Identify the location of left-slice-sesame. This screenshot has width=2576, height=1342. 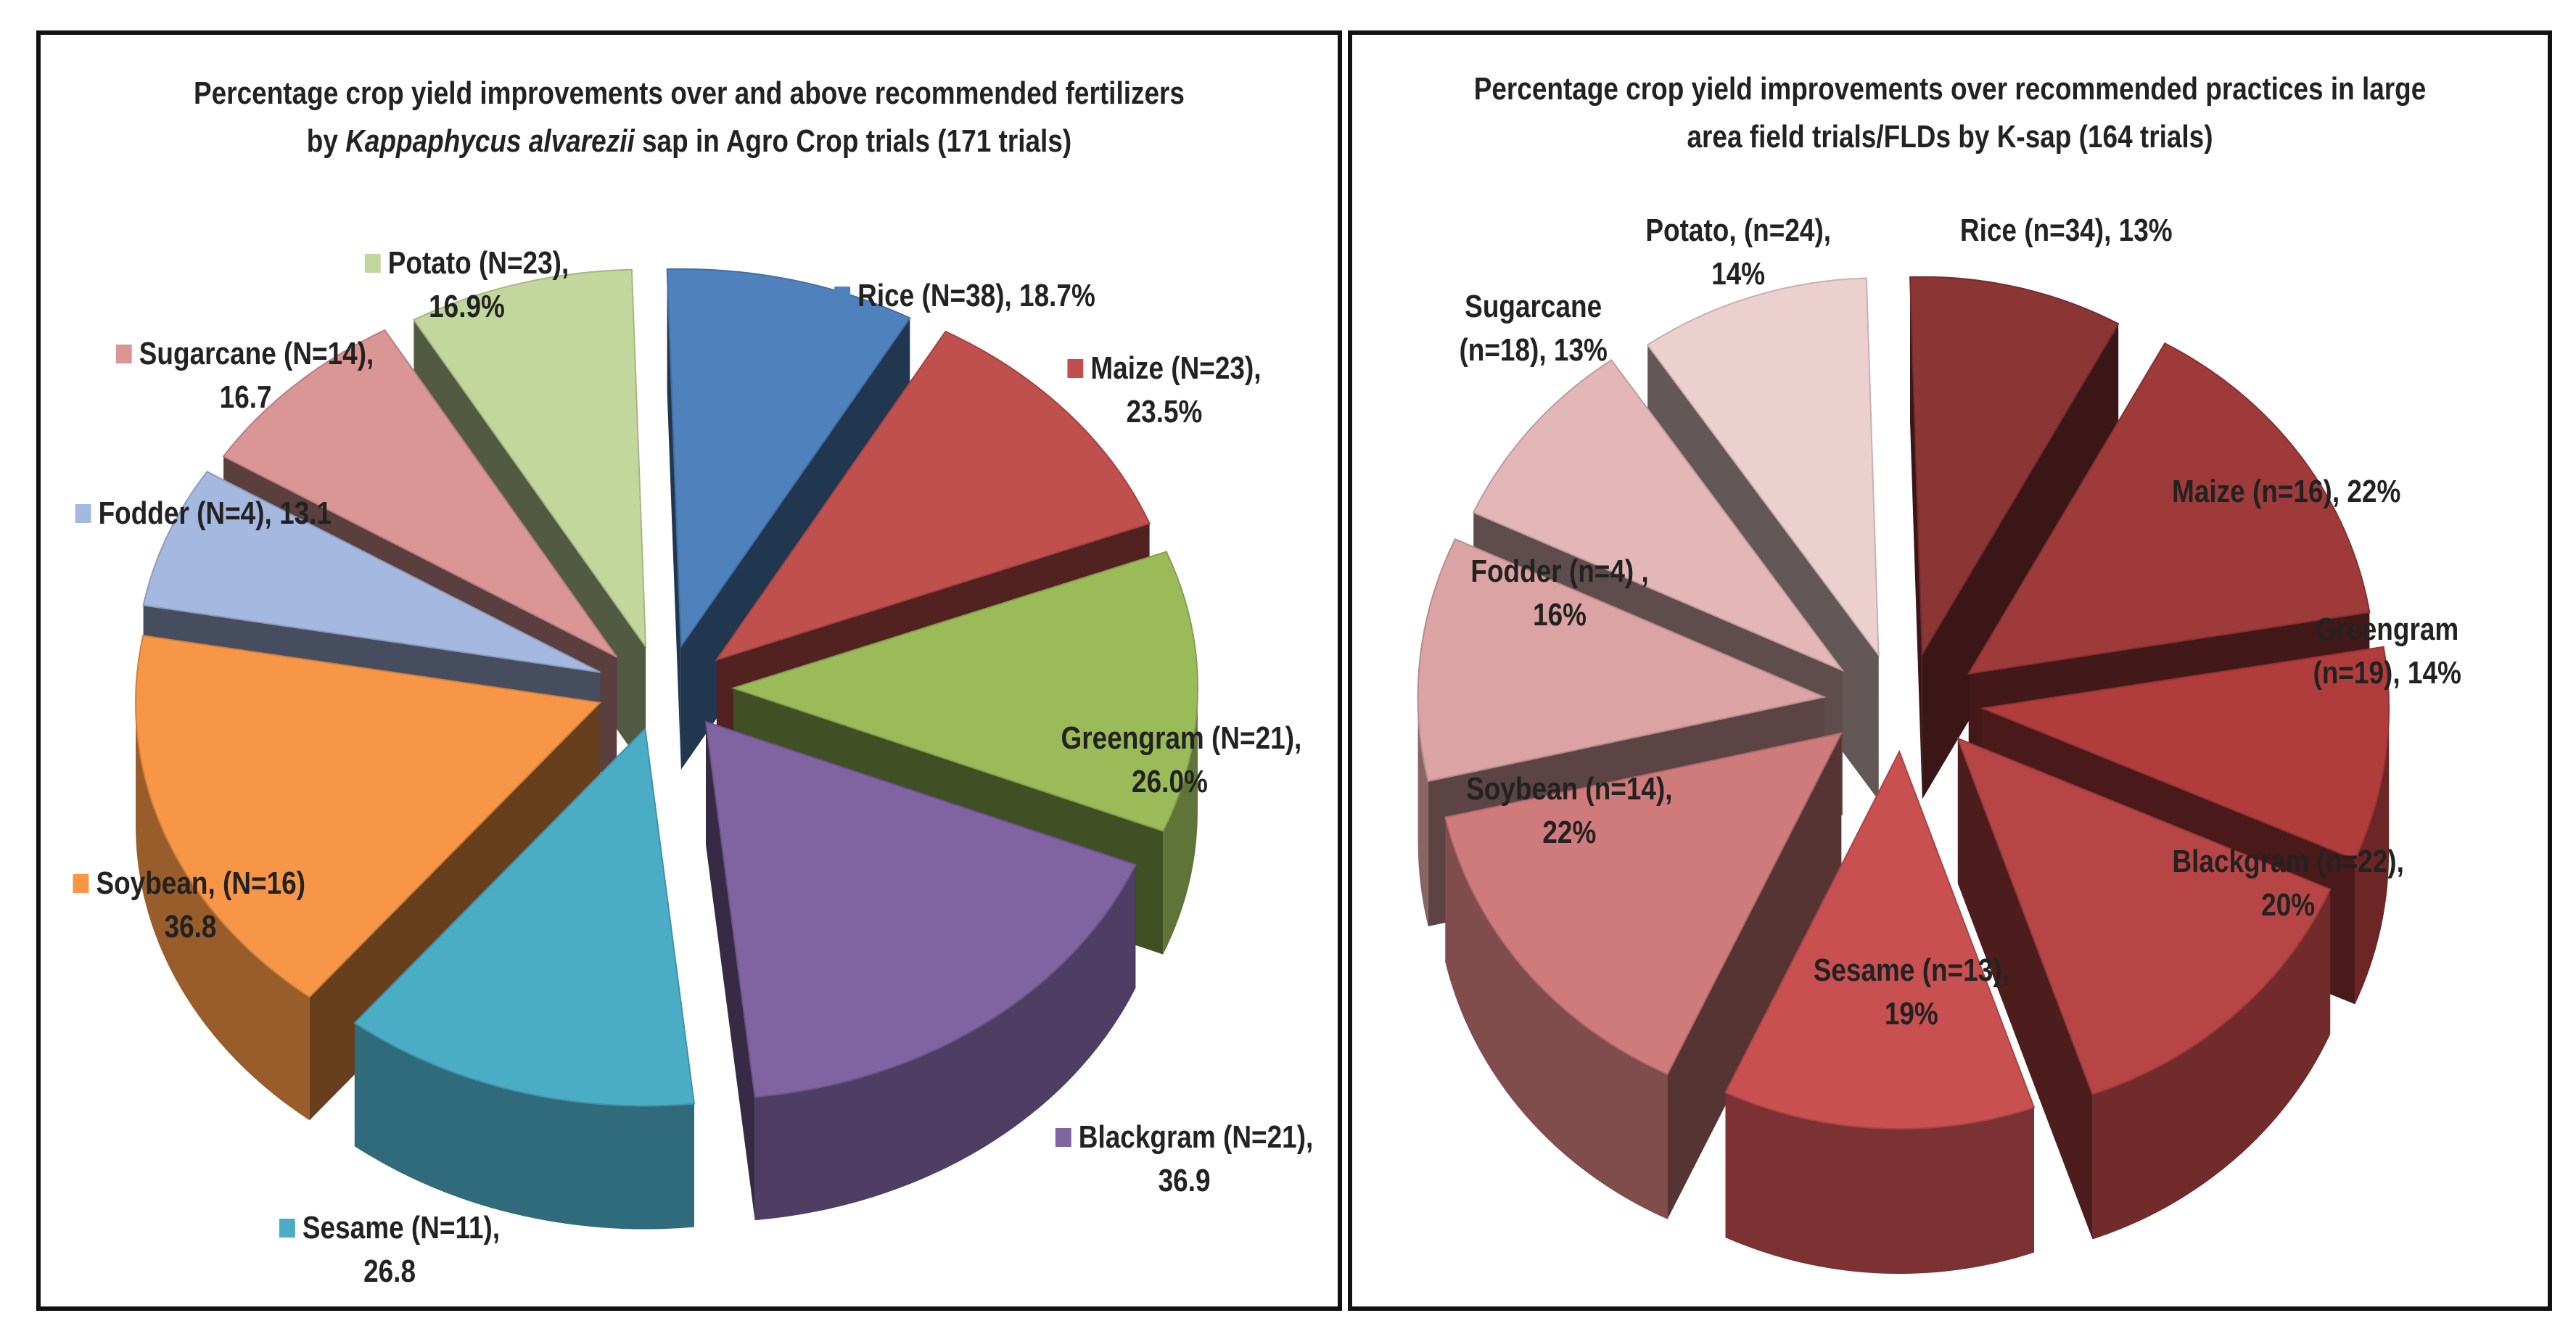
(524, 978).